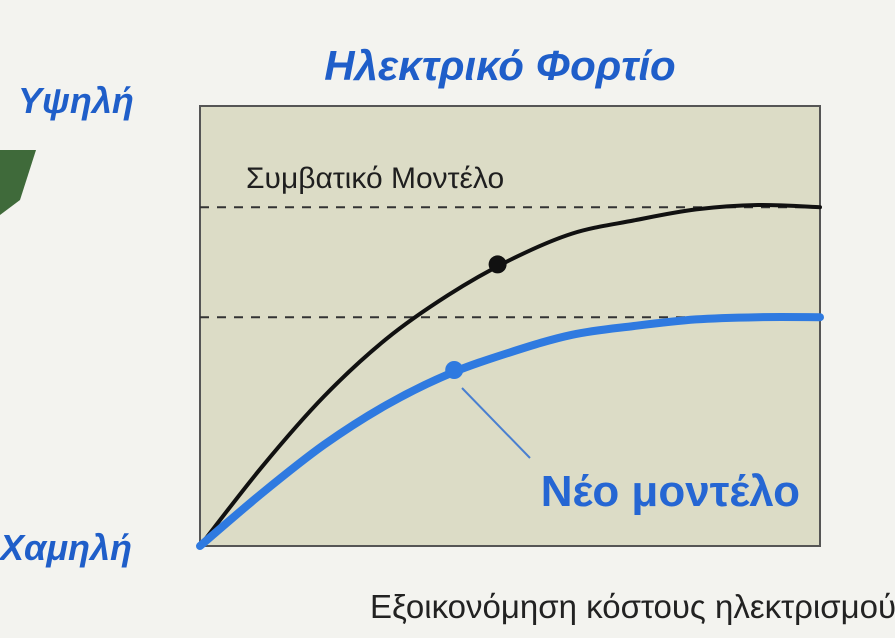 The image size is (895, 638). I want to click on y-label-high: Υψηλή, so click(76, 100).